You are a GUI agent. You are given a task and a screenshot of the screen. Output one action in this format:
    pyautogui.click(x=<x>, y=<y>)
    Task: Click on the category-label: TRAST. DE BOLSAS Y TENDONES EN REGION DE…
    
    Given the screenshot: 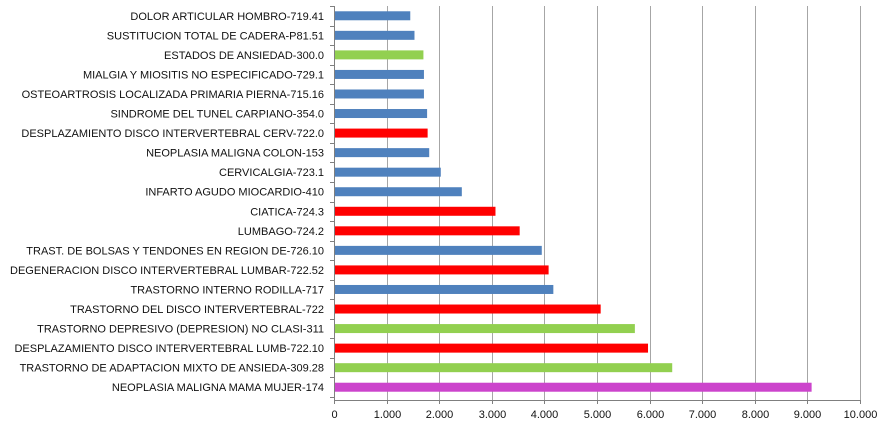 What is the action you would take?
    pyautogui.click(x=175, y=251)
    